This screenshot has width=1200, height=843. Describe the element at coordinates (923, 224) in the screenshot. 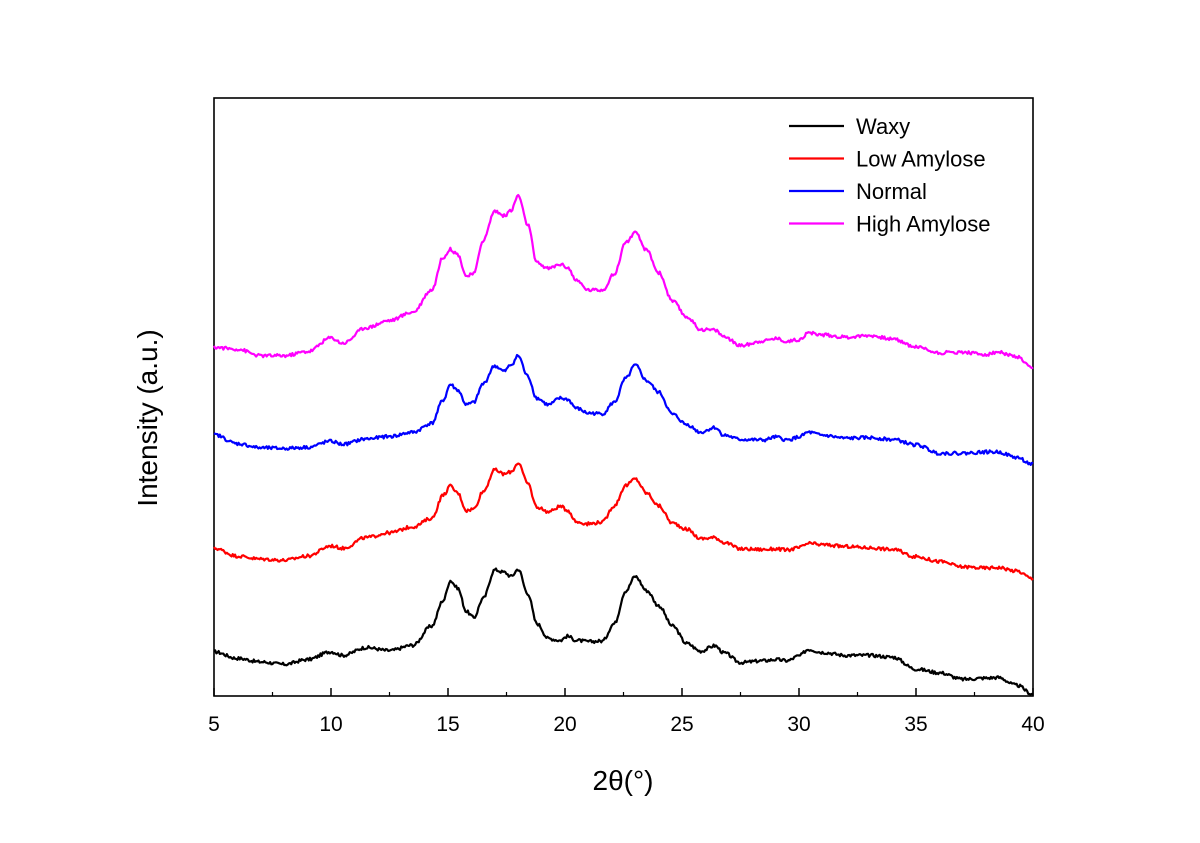

I see `legend-label-high-amylose: High Amylose` at that location.